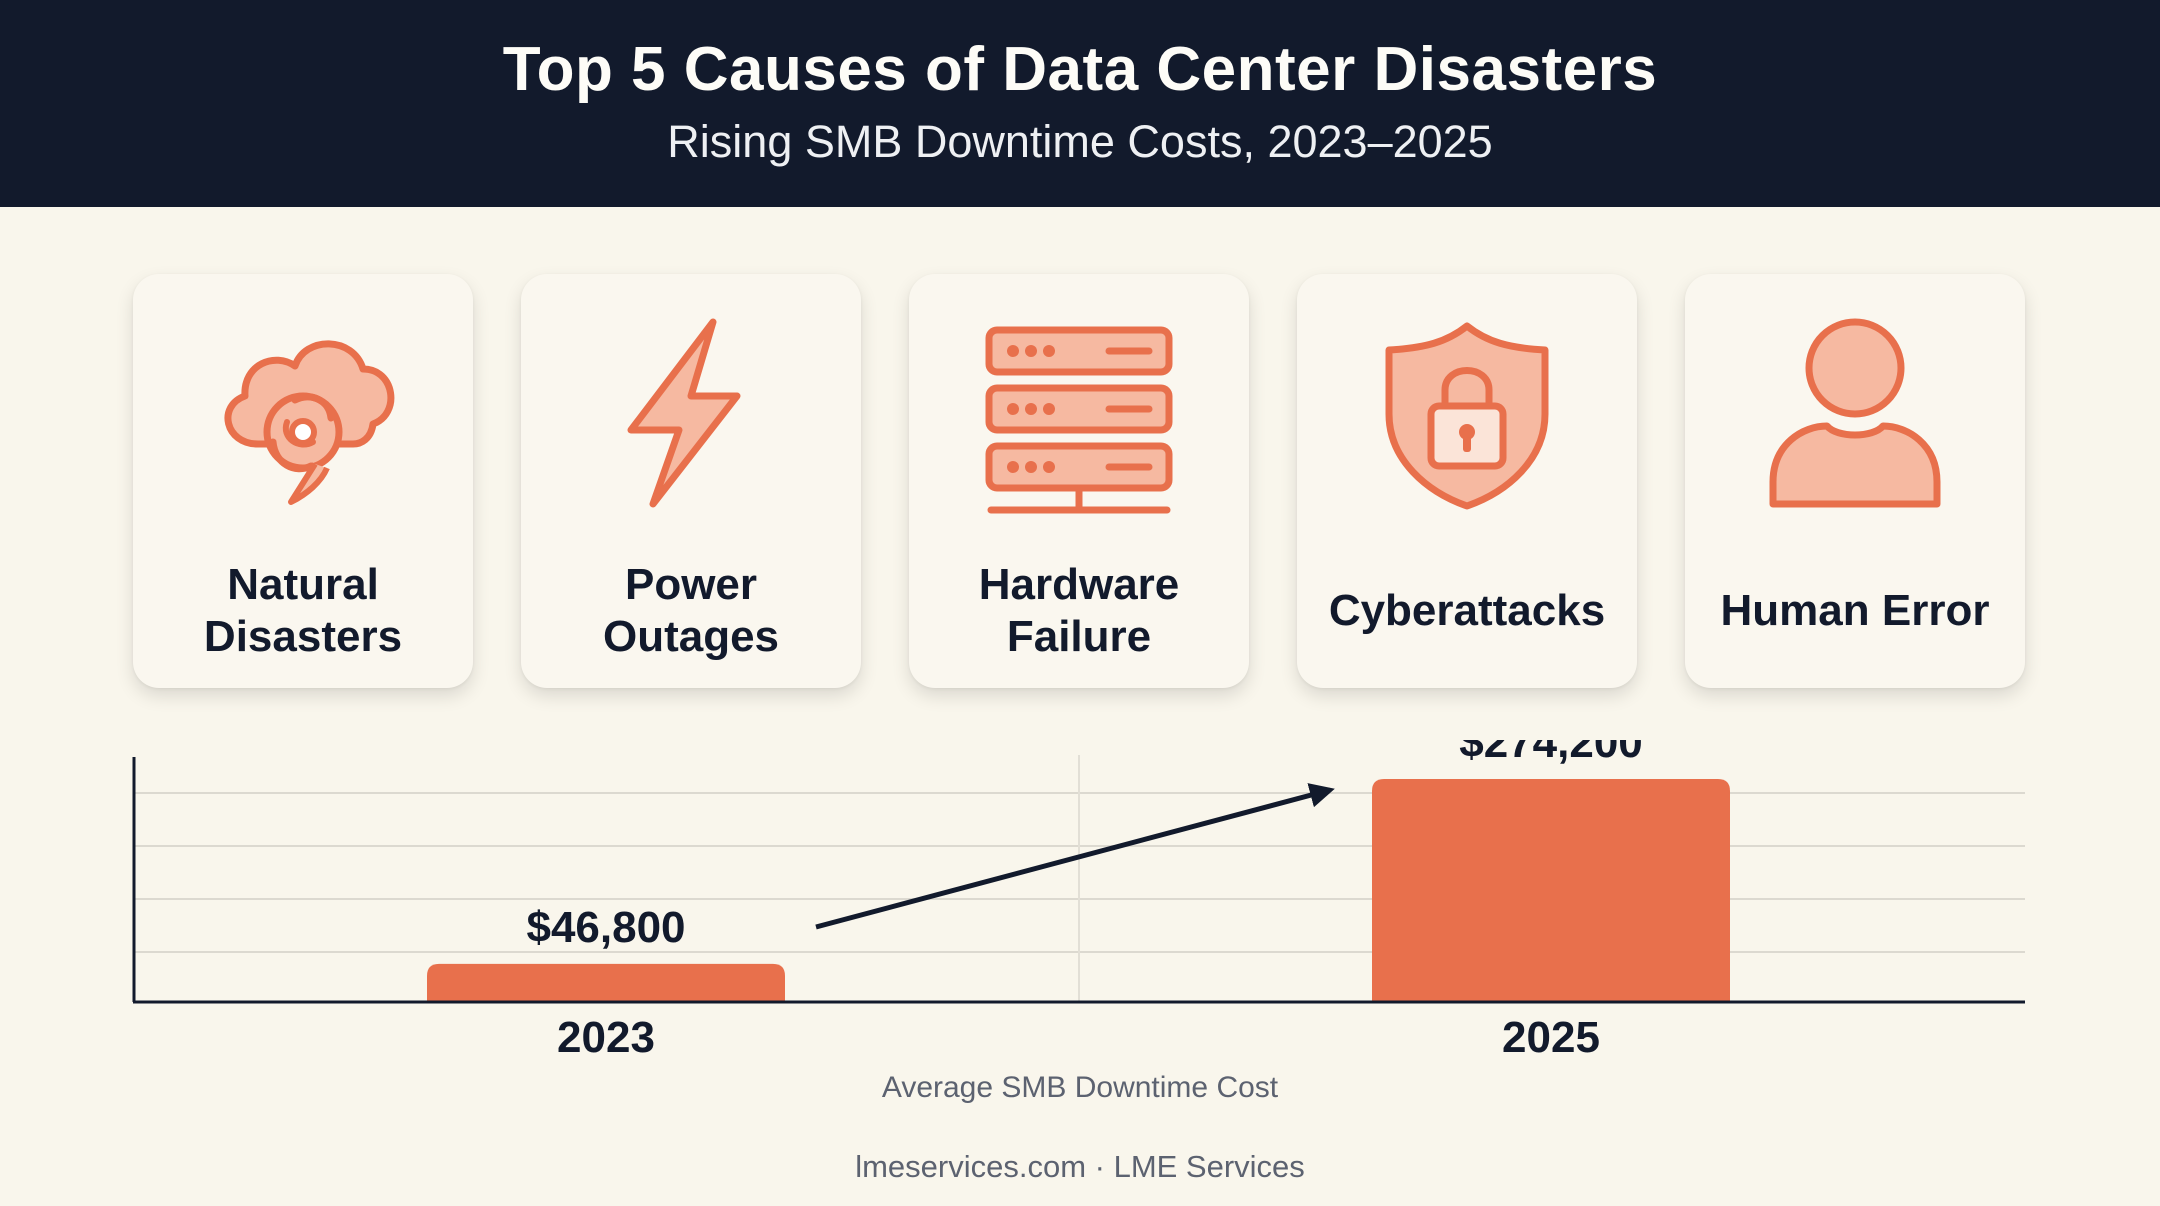  What do you see at coordinates (1075, 856) in the screenshot?
I see `trend-arrow` at bounding box center [1075, 856].